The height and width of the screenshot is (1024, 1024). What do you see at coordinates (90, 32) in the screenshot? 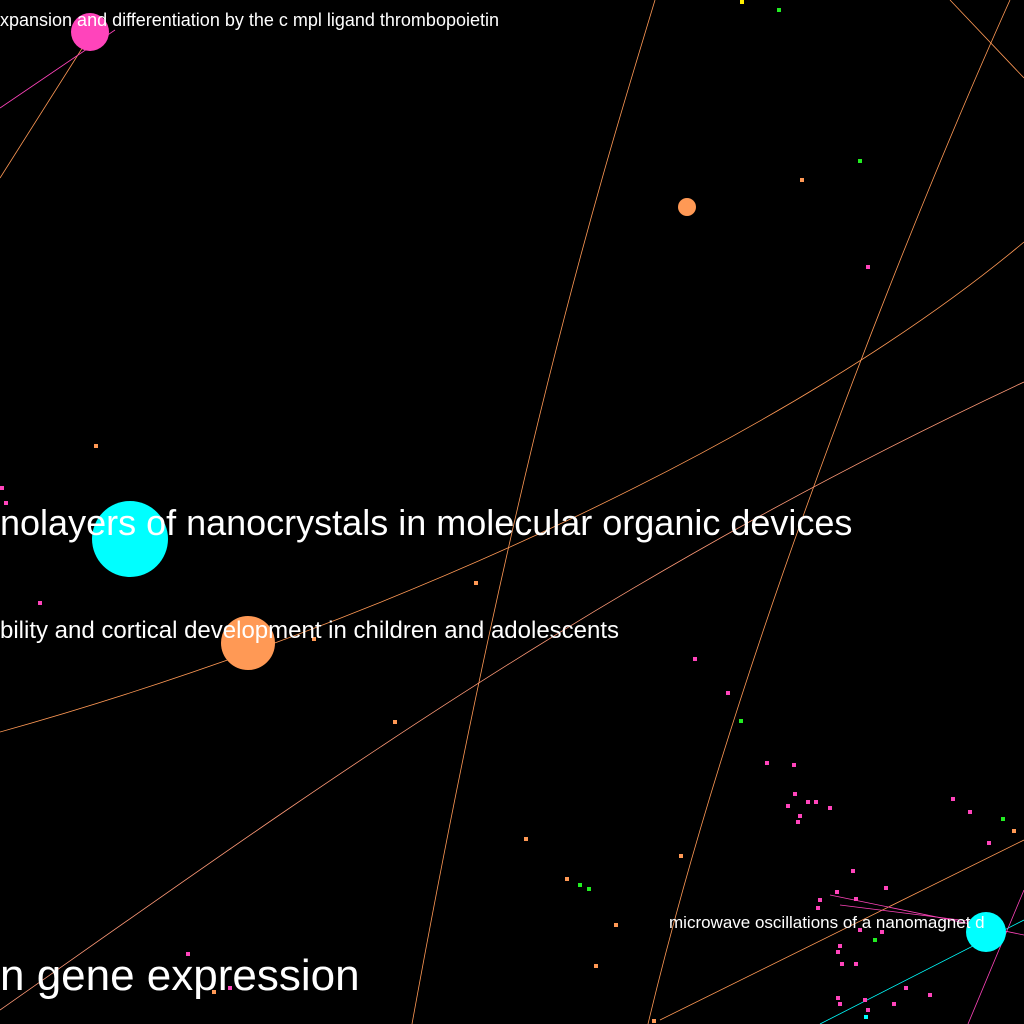
I see `node-thrombopoietin` at bounding box center [90, 32].